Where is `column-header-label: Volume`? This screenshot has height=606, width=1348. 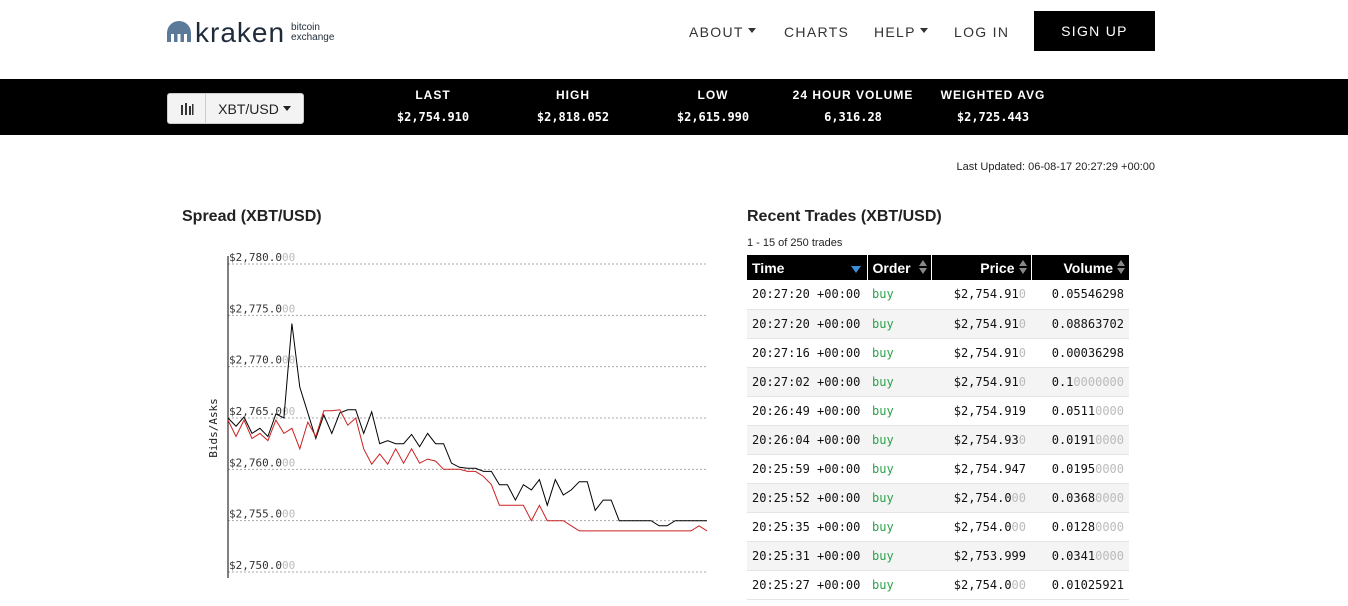
column-header-label: Volume is located at coordinates (1088, 267).